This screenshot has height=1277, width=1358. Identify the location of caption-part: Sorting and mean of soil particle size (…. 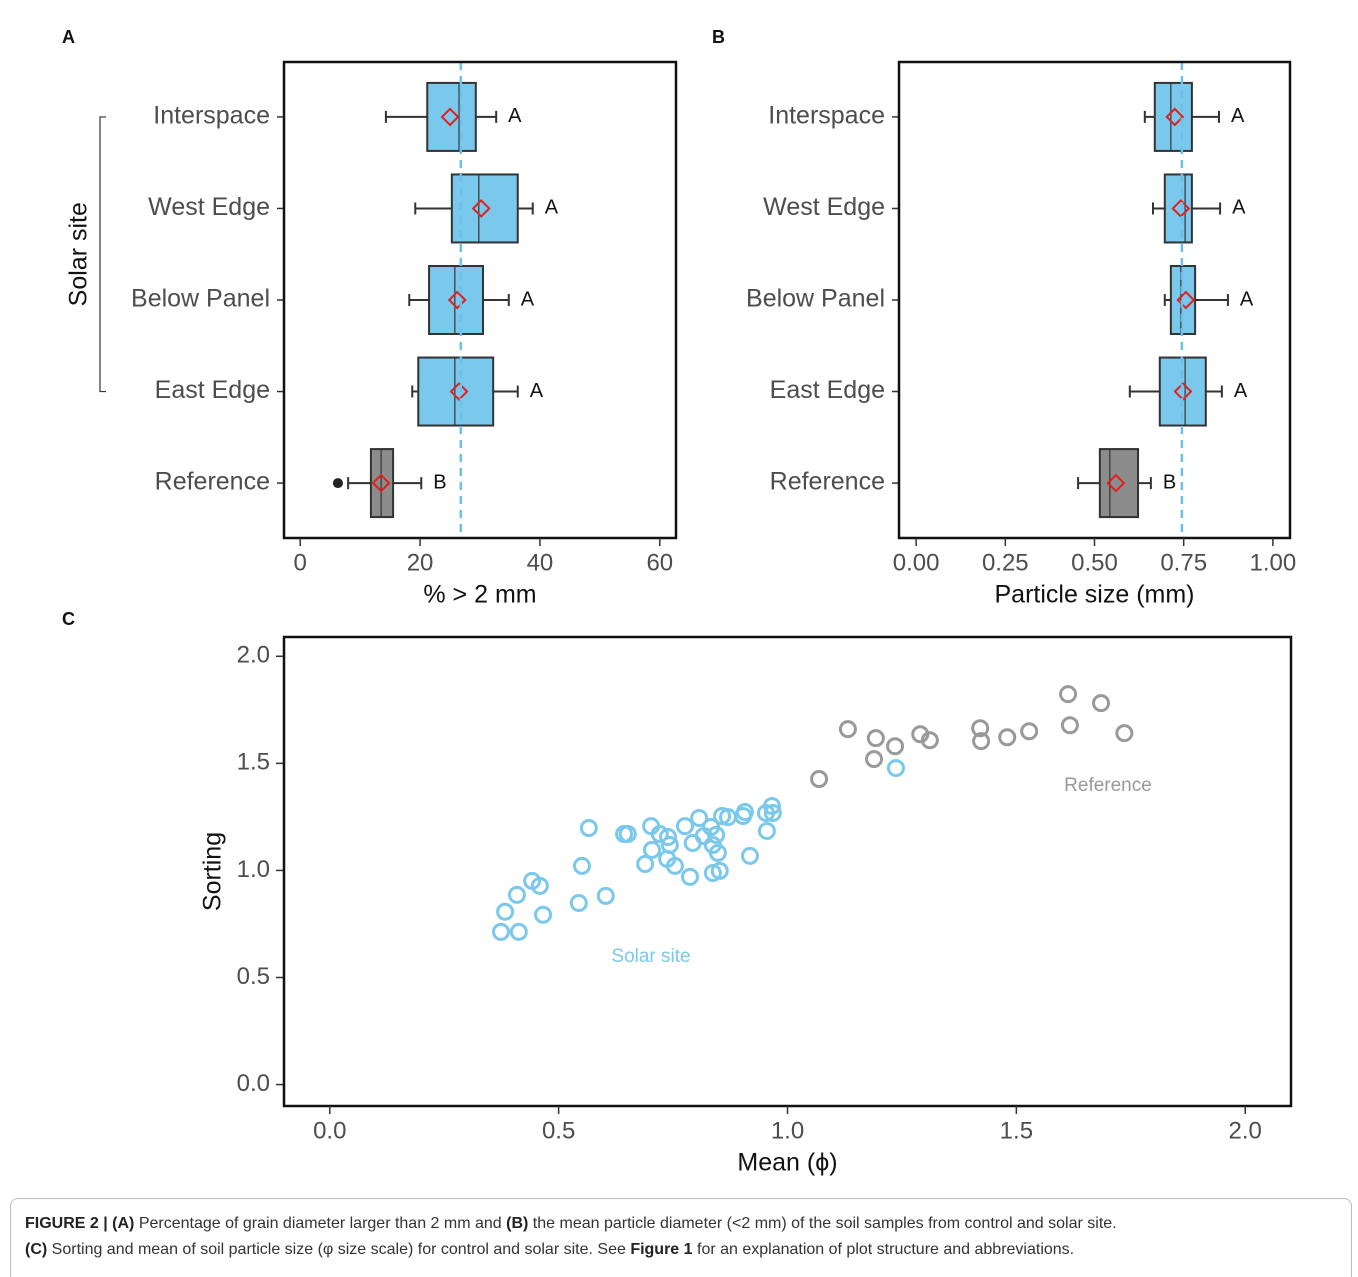
(339, 1249).